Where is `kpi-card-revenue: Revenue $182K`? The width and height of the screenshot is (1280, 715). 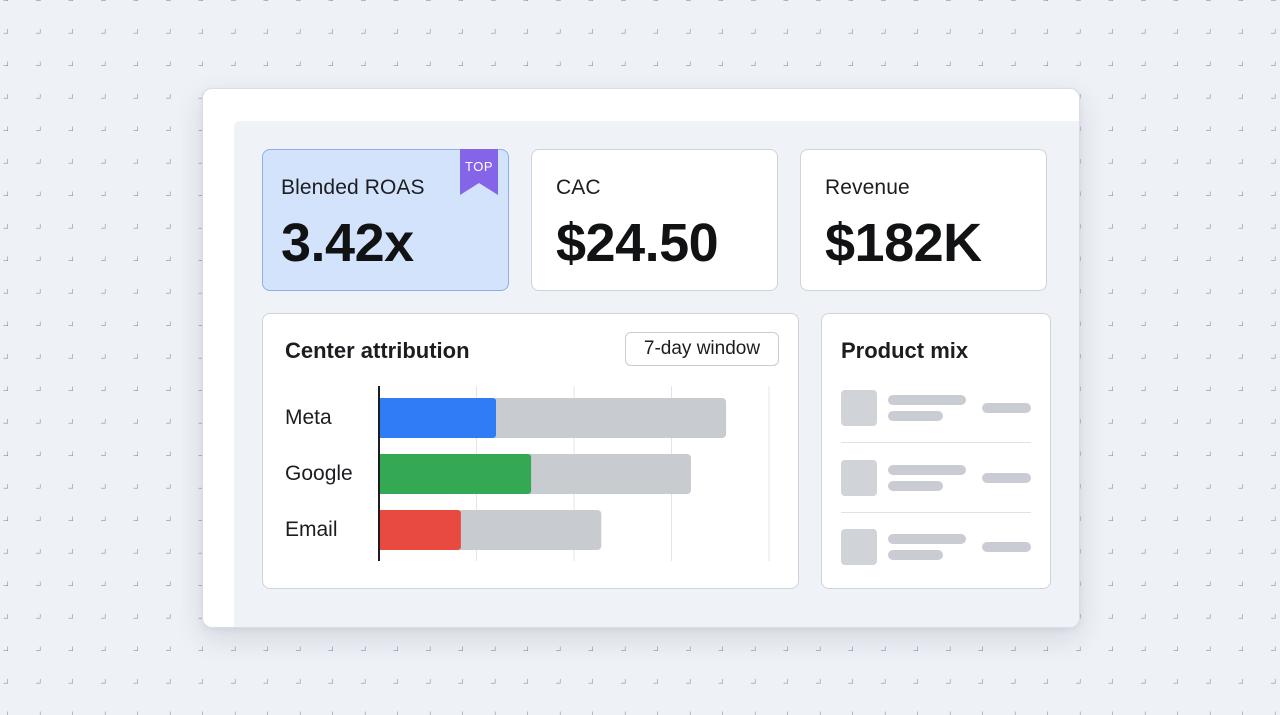
kpi-card-revenue: Revenue $182K is located at coordinates (923, 220).